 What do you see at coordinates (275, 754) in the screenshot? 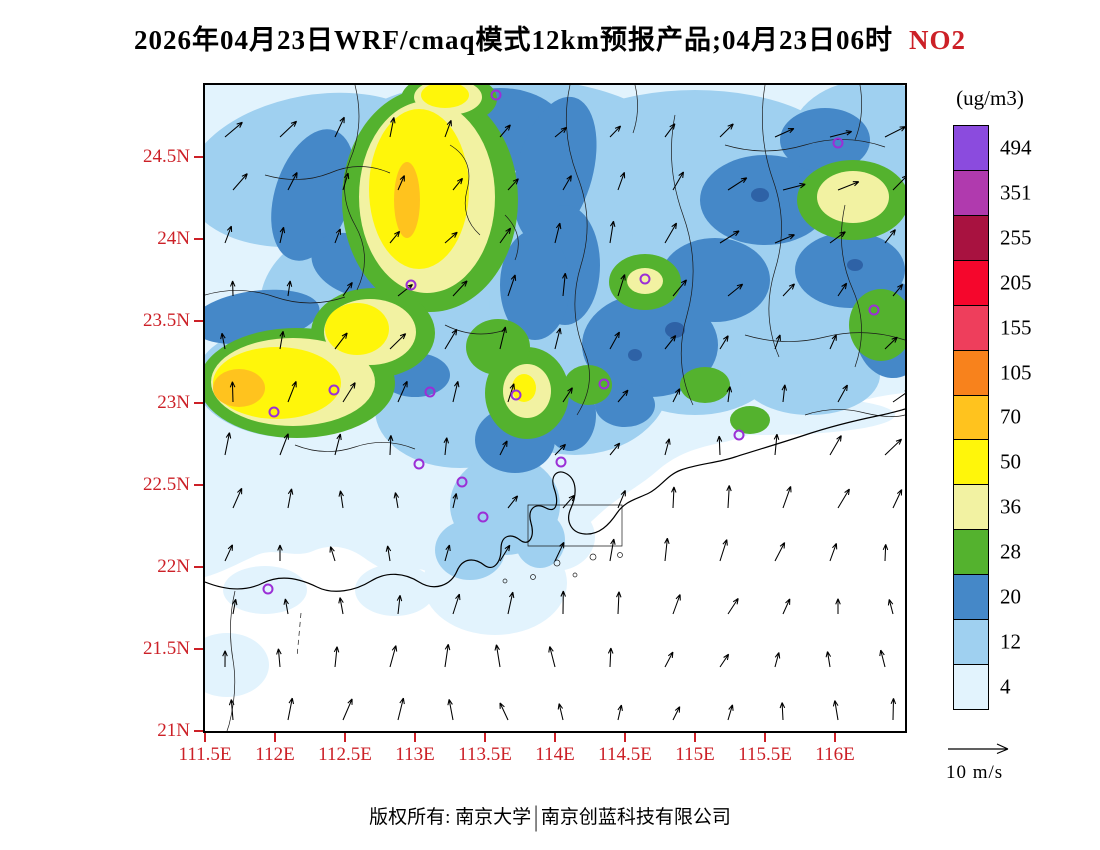
I see `lon-label-112E: 112E` at bounding box center [275, 754].